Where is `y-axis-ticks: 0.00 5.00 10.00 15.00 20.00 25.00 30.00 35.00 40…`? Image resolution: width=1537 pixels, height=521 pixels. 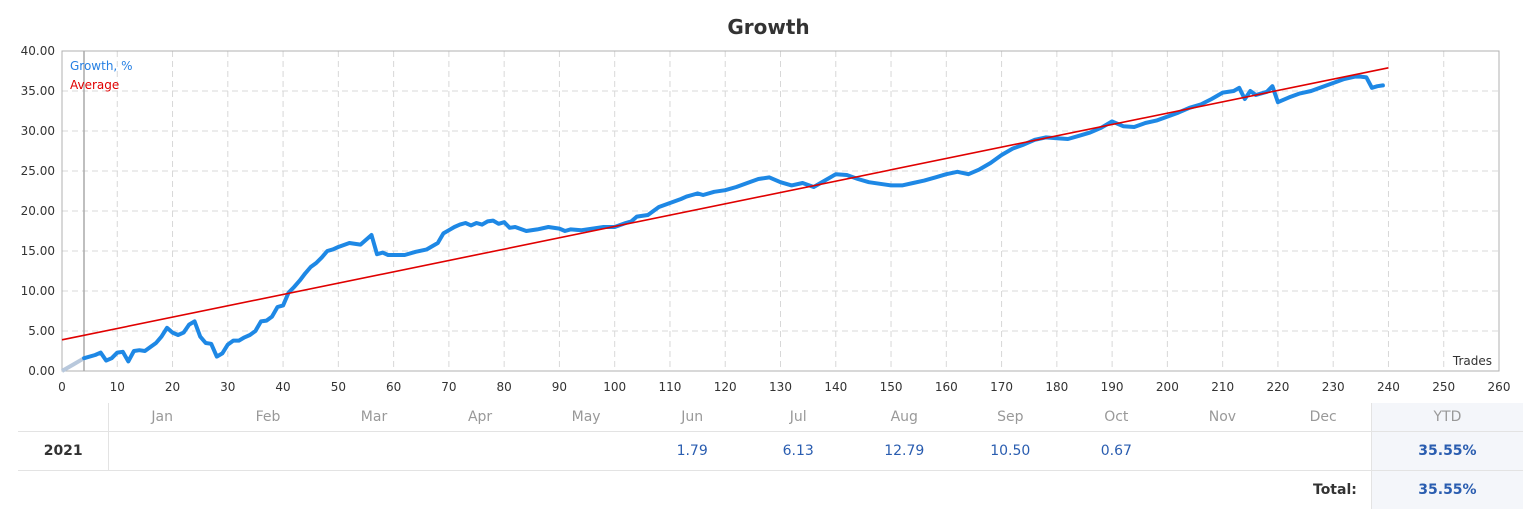 y-axis-ticks: 0.00 5.00 10.00 15.00 20.00 25.00 30.00 35.00 40… is located at coordinates (38, 211).